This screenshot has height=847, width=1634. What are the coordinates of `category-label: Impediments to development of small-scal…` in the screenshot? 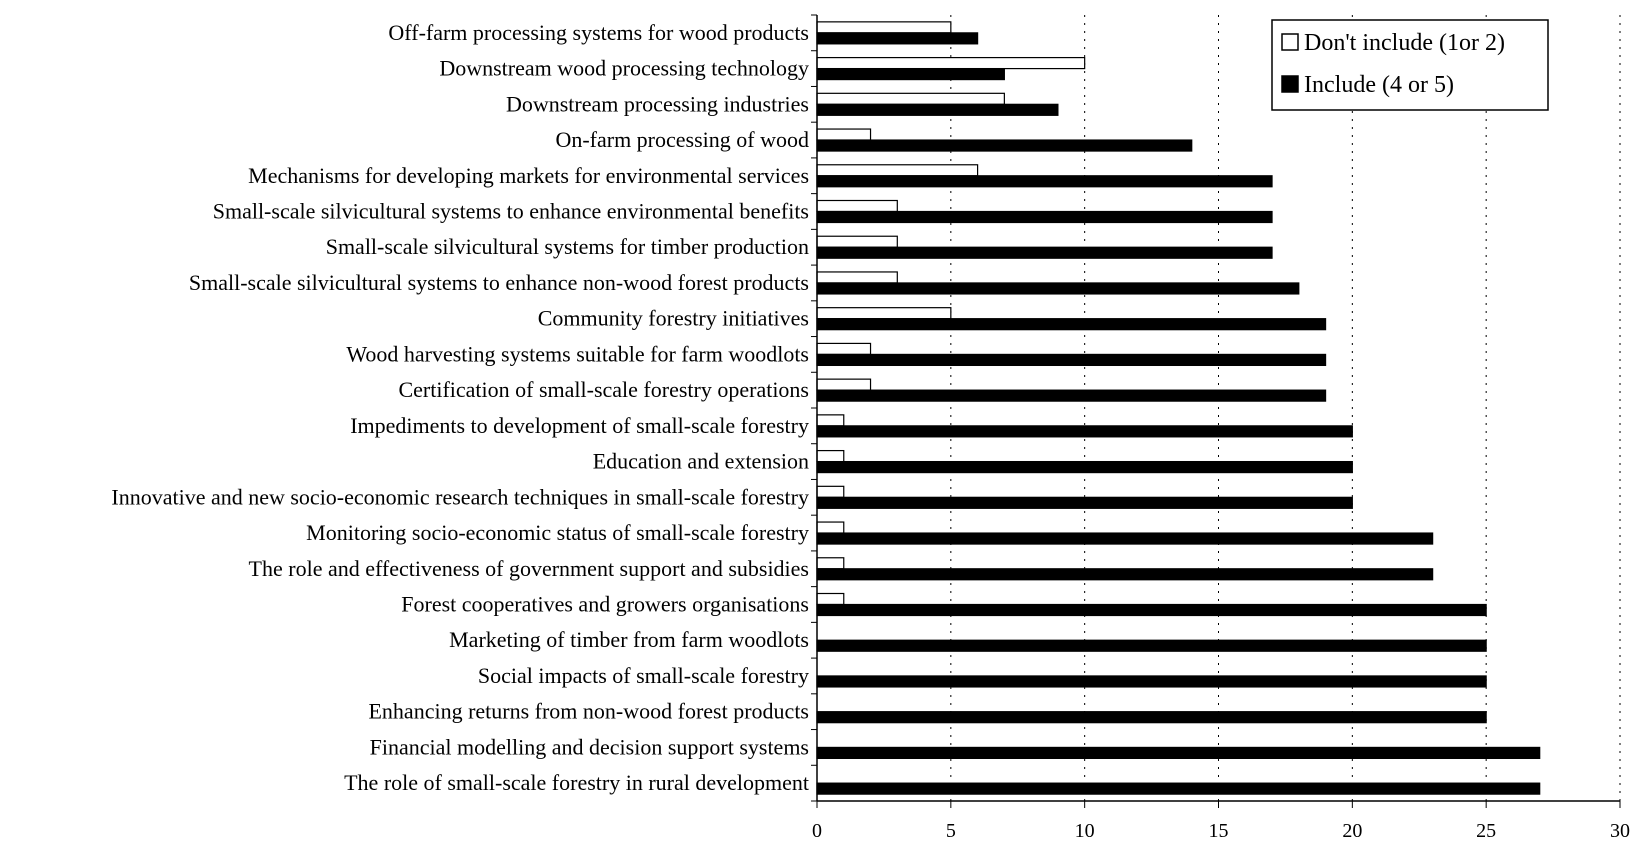 It's located at (579, 425).